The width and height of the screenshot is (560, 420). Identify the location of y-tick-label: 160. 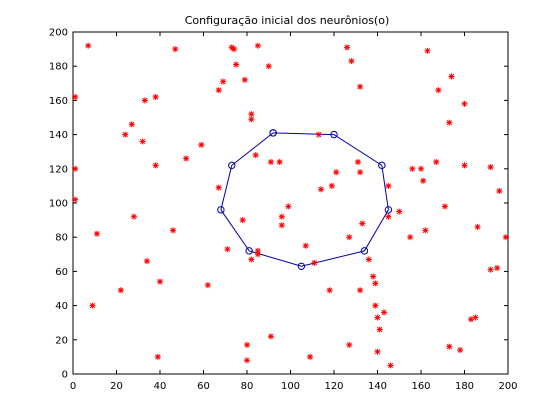
(58, 101).